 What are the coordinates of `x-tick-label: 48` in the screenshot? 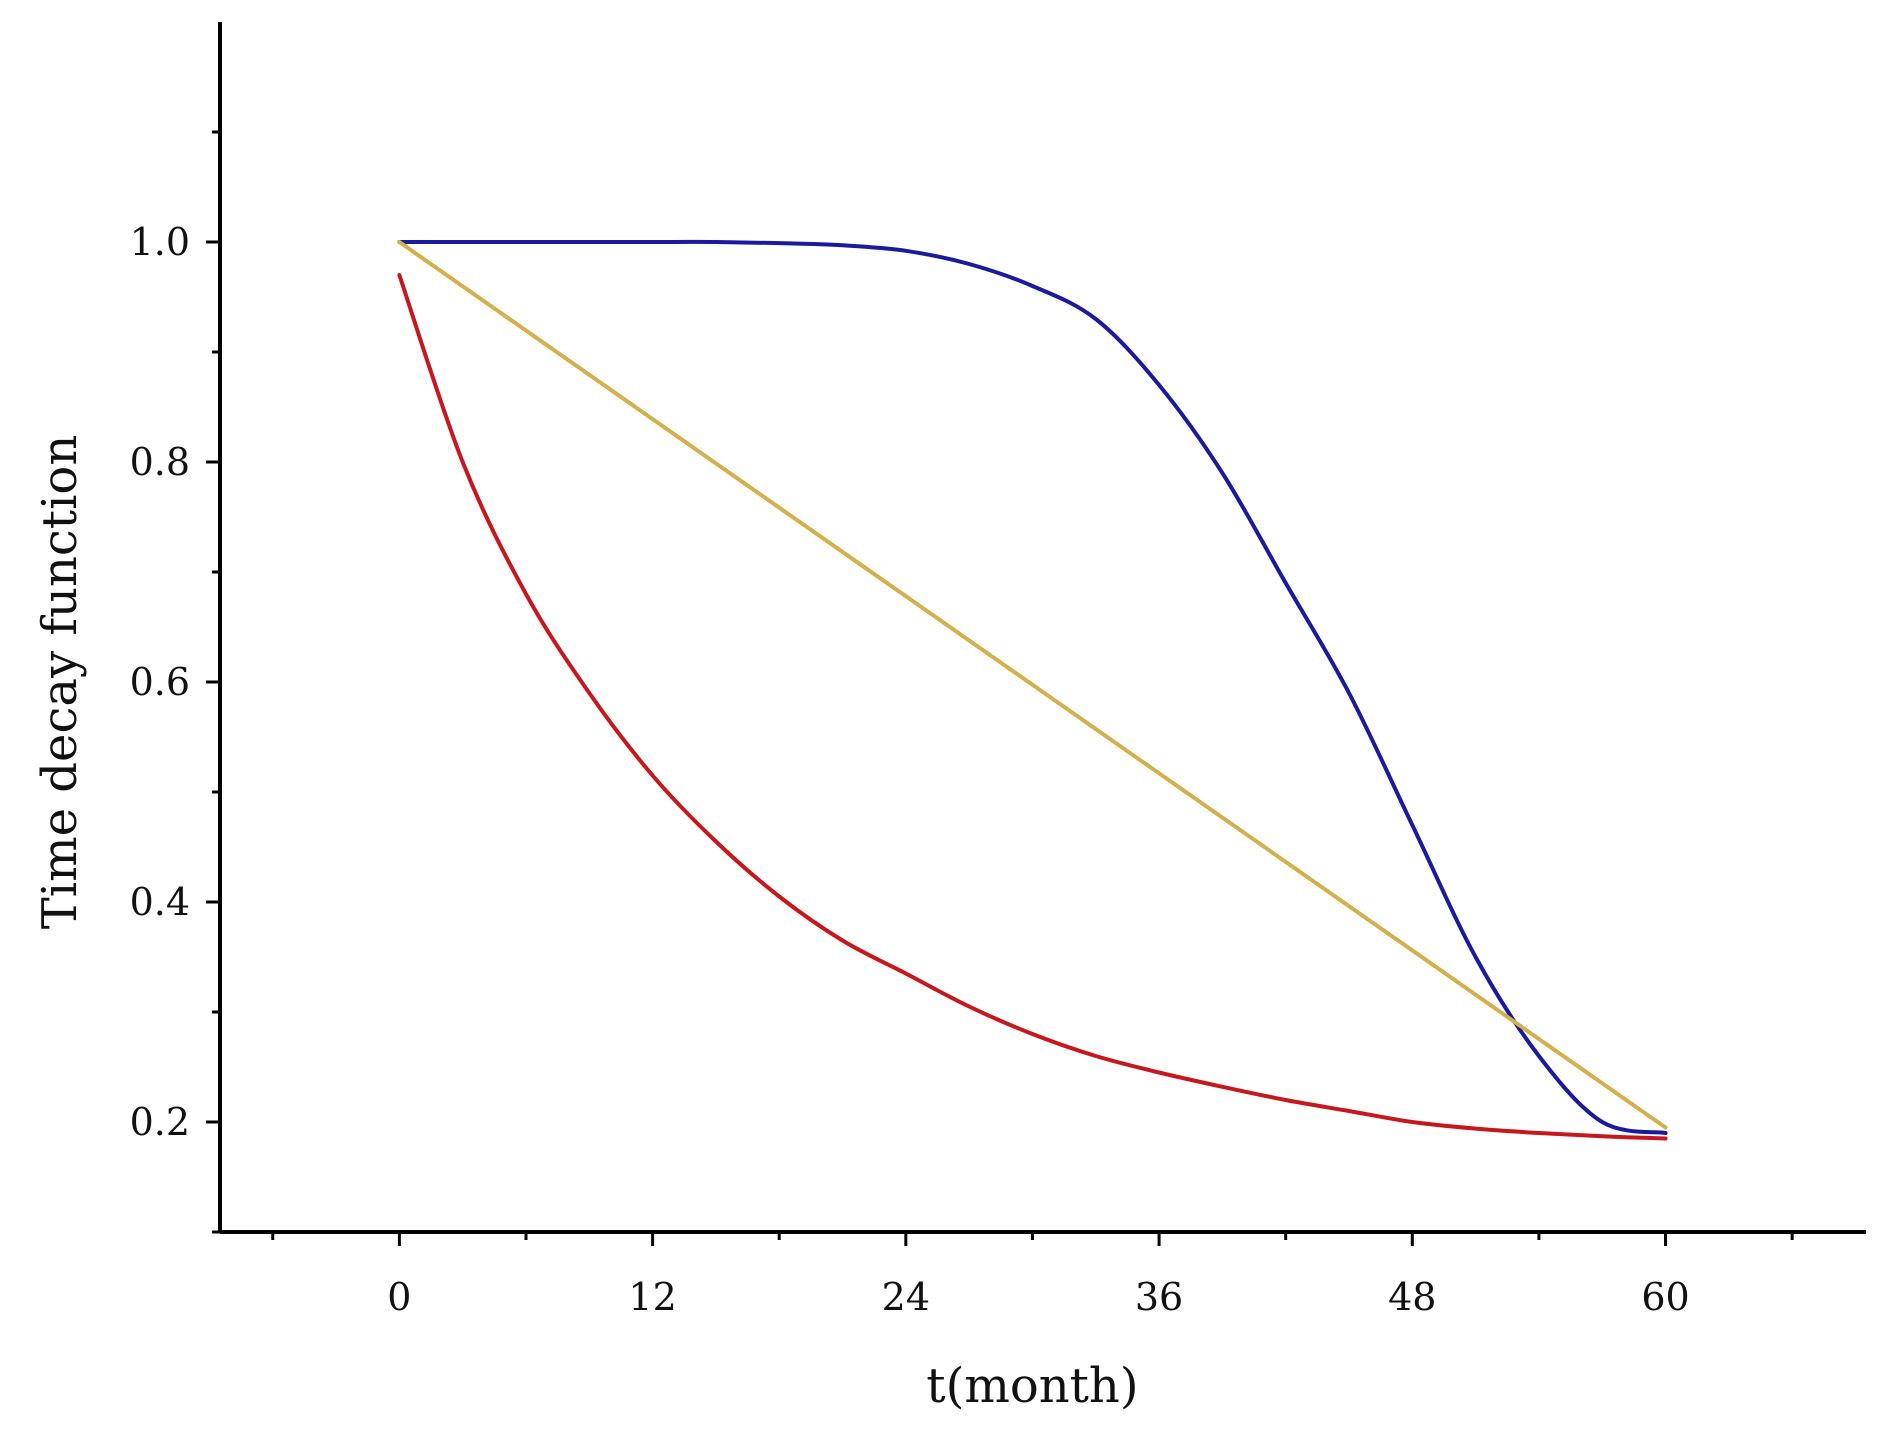 It's located at (1412, 1297).